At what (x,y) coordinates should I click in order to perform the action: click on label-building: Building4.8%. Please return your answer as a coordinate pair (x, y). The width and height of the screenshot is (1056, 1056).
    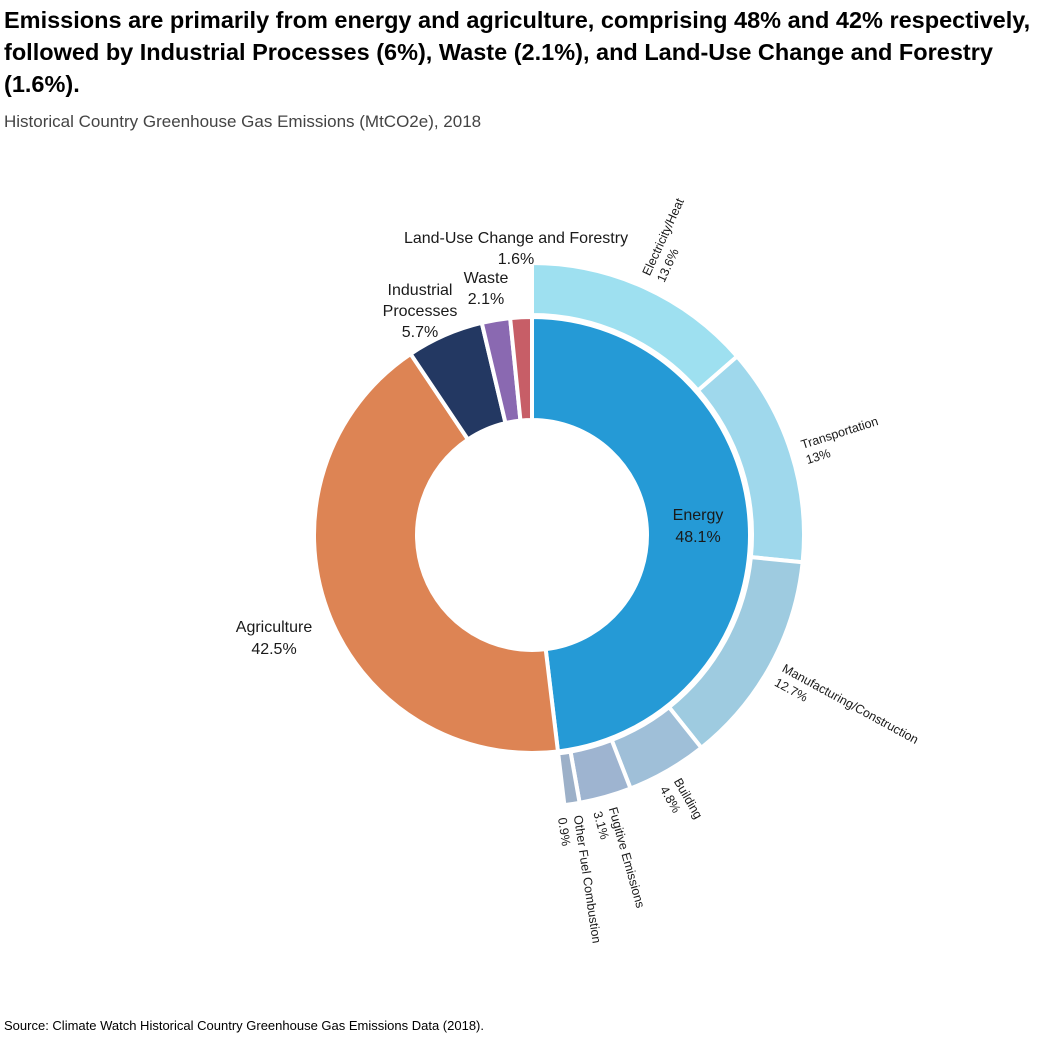
    Looking at the image, I should click on (681, 803).